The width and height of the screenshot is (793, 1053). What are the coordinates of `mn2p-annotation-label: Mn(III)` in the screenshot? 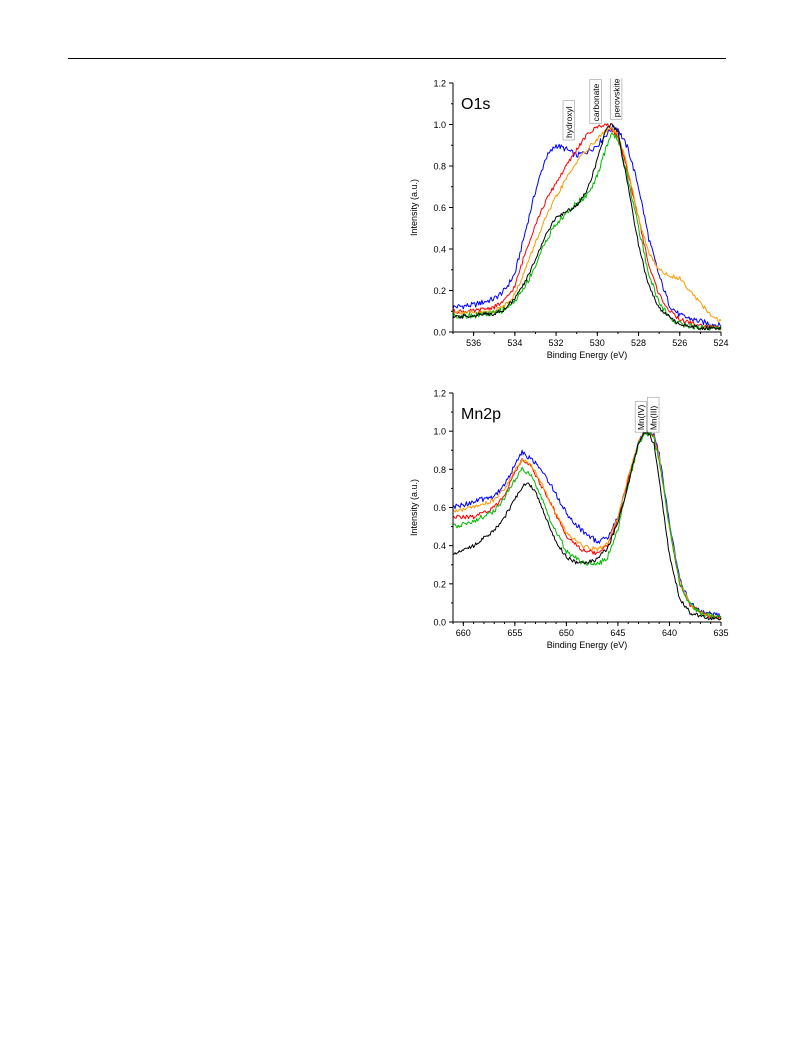 It's located at (654, 417).